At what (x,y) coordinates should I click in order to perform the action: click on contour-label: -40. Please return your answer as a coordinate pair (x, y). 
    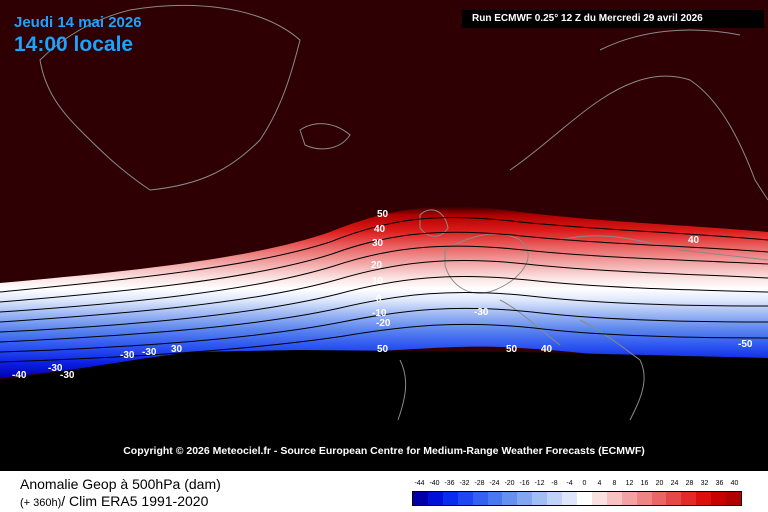
    Looking at the image, I should click on (19, 375).